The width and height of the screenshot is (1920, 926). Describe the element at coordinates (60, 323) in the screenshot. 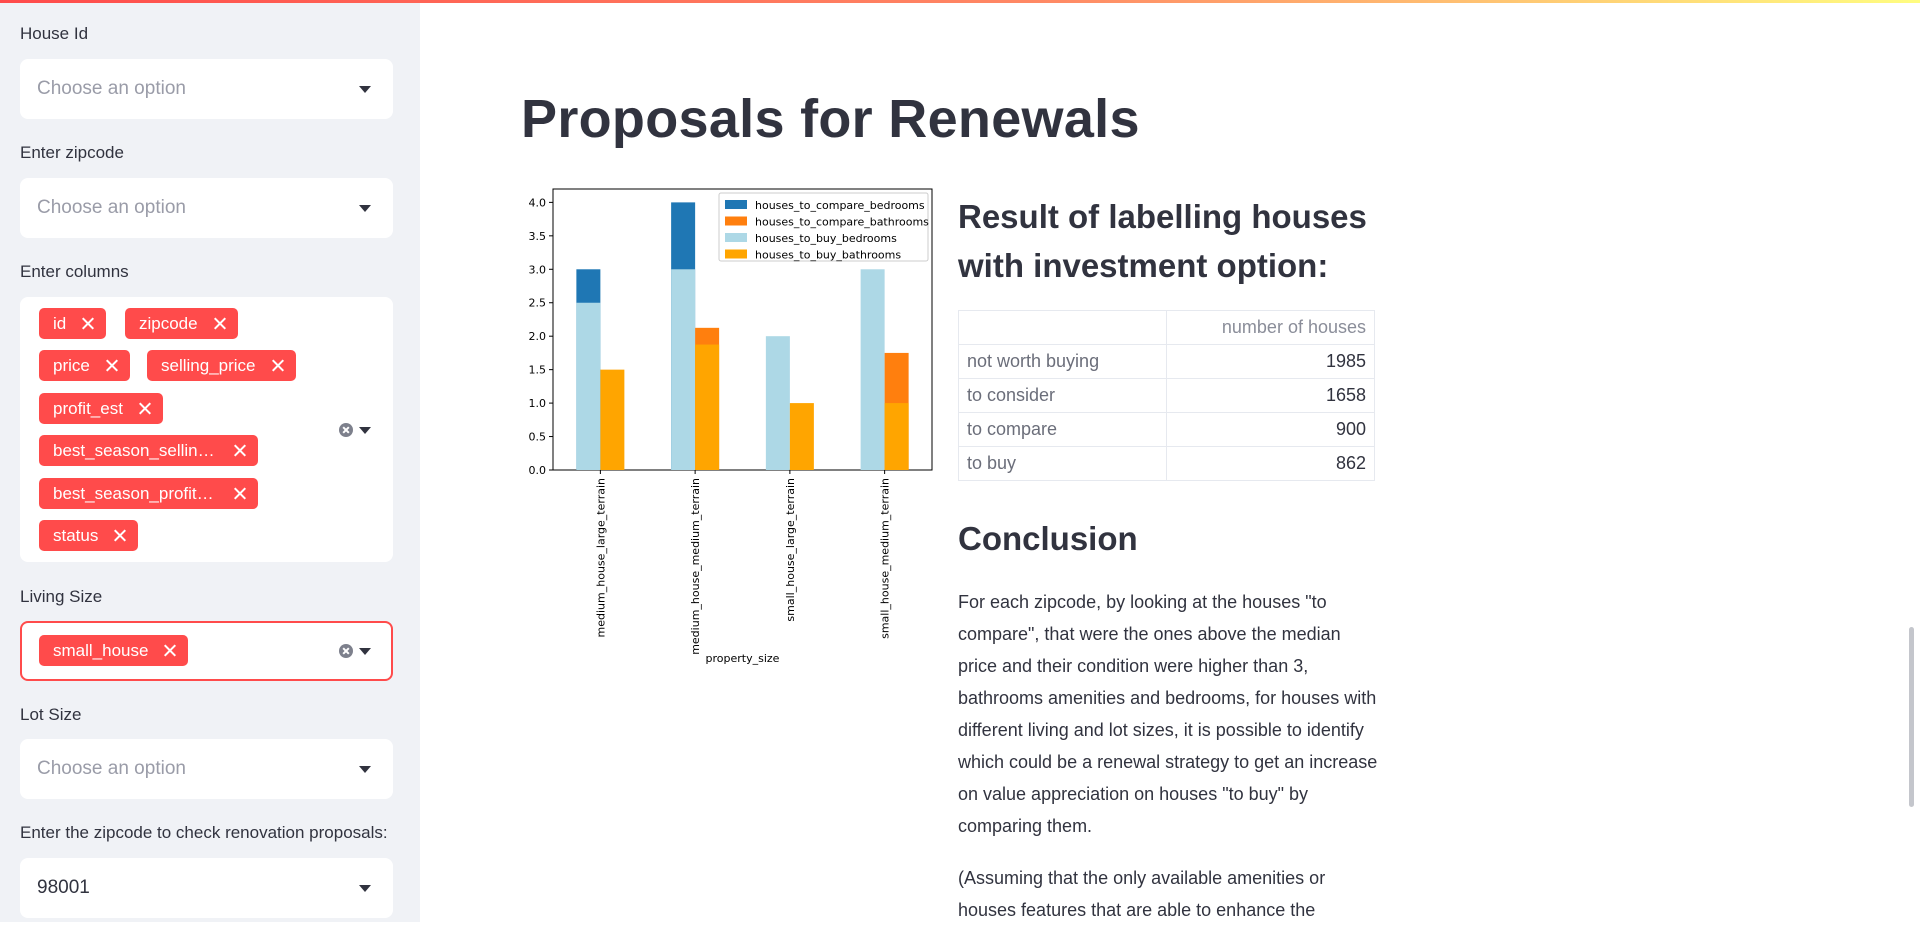

I see `tag-label: id` at that location.